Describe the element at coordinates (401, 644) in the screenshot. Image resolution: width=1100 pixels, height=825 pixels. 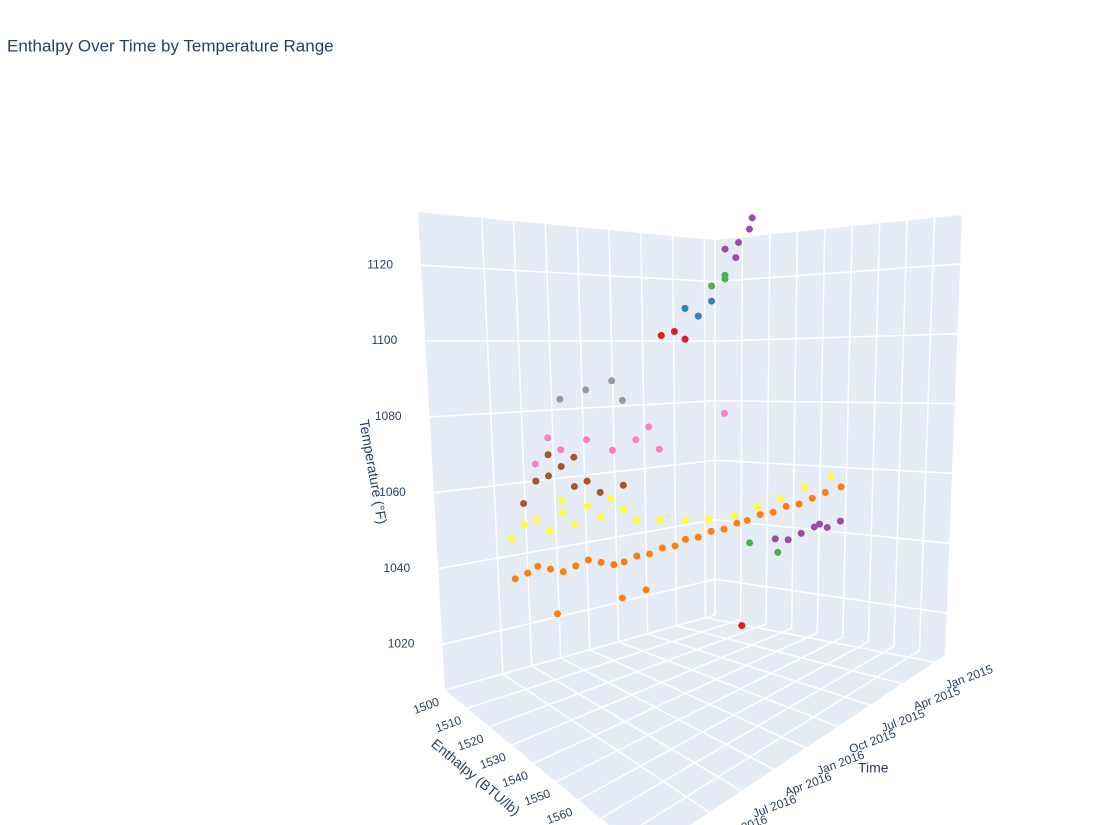
I see `z-tick-label: 1020` at that location.